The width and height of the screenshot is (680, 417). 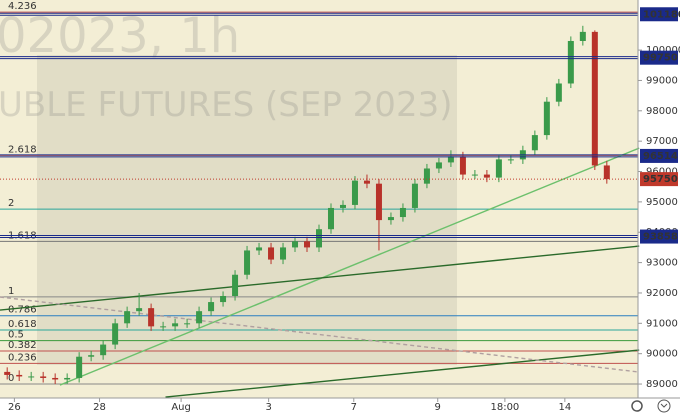 What do you see at coordinates (22, 357) in the screenshot?
I see `fib-label: 0.236` at bounding box center [22, 357].